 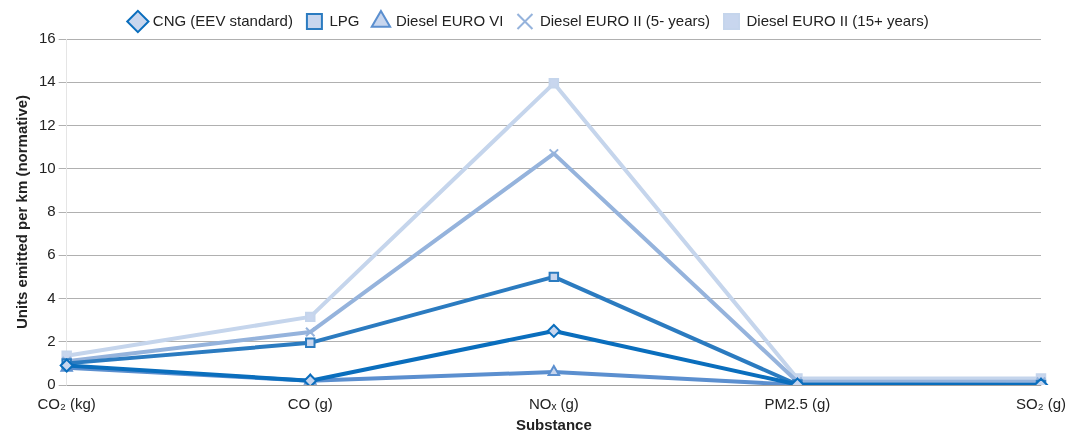 I want to click on x-tick-label: SO₂ (g), so click(x=1041, y=404).